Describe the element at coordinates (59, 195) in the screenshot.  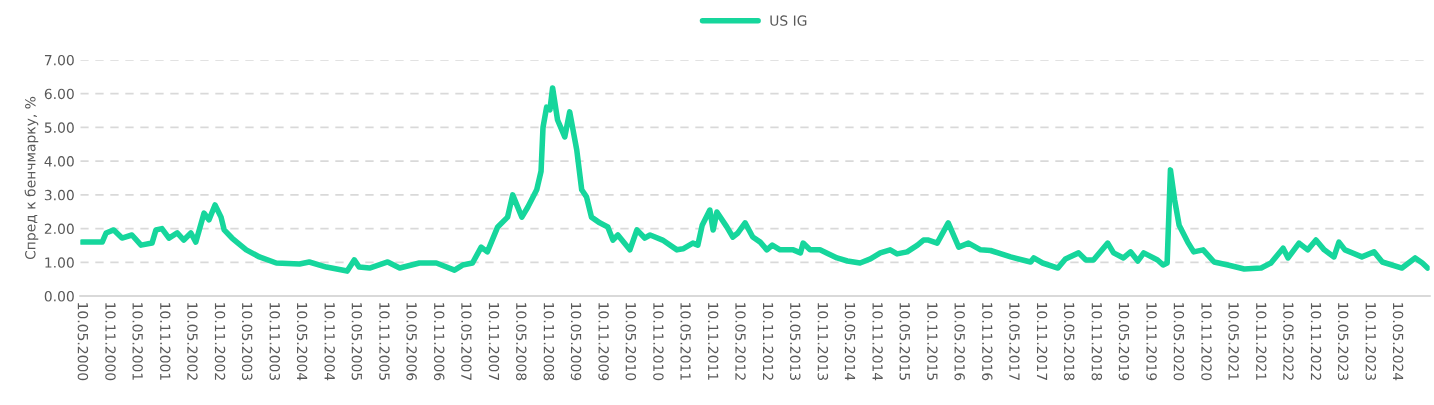
I see `y-tick-label: 3.00` at that location.